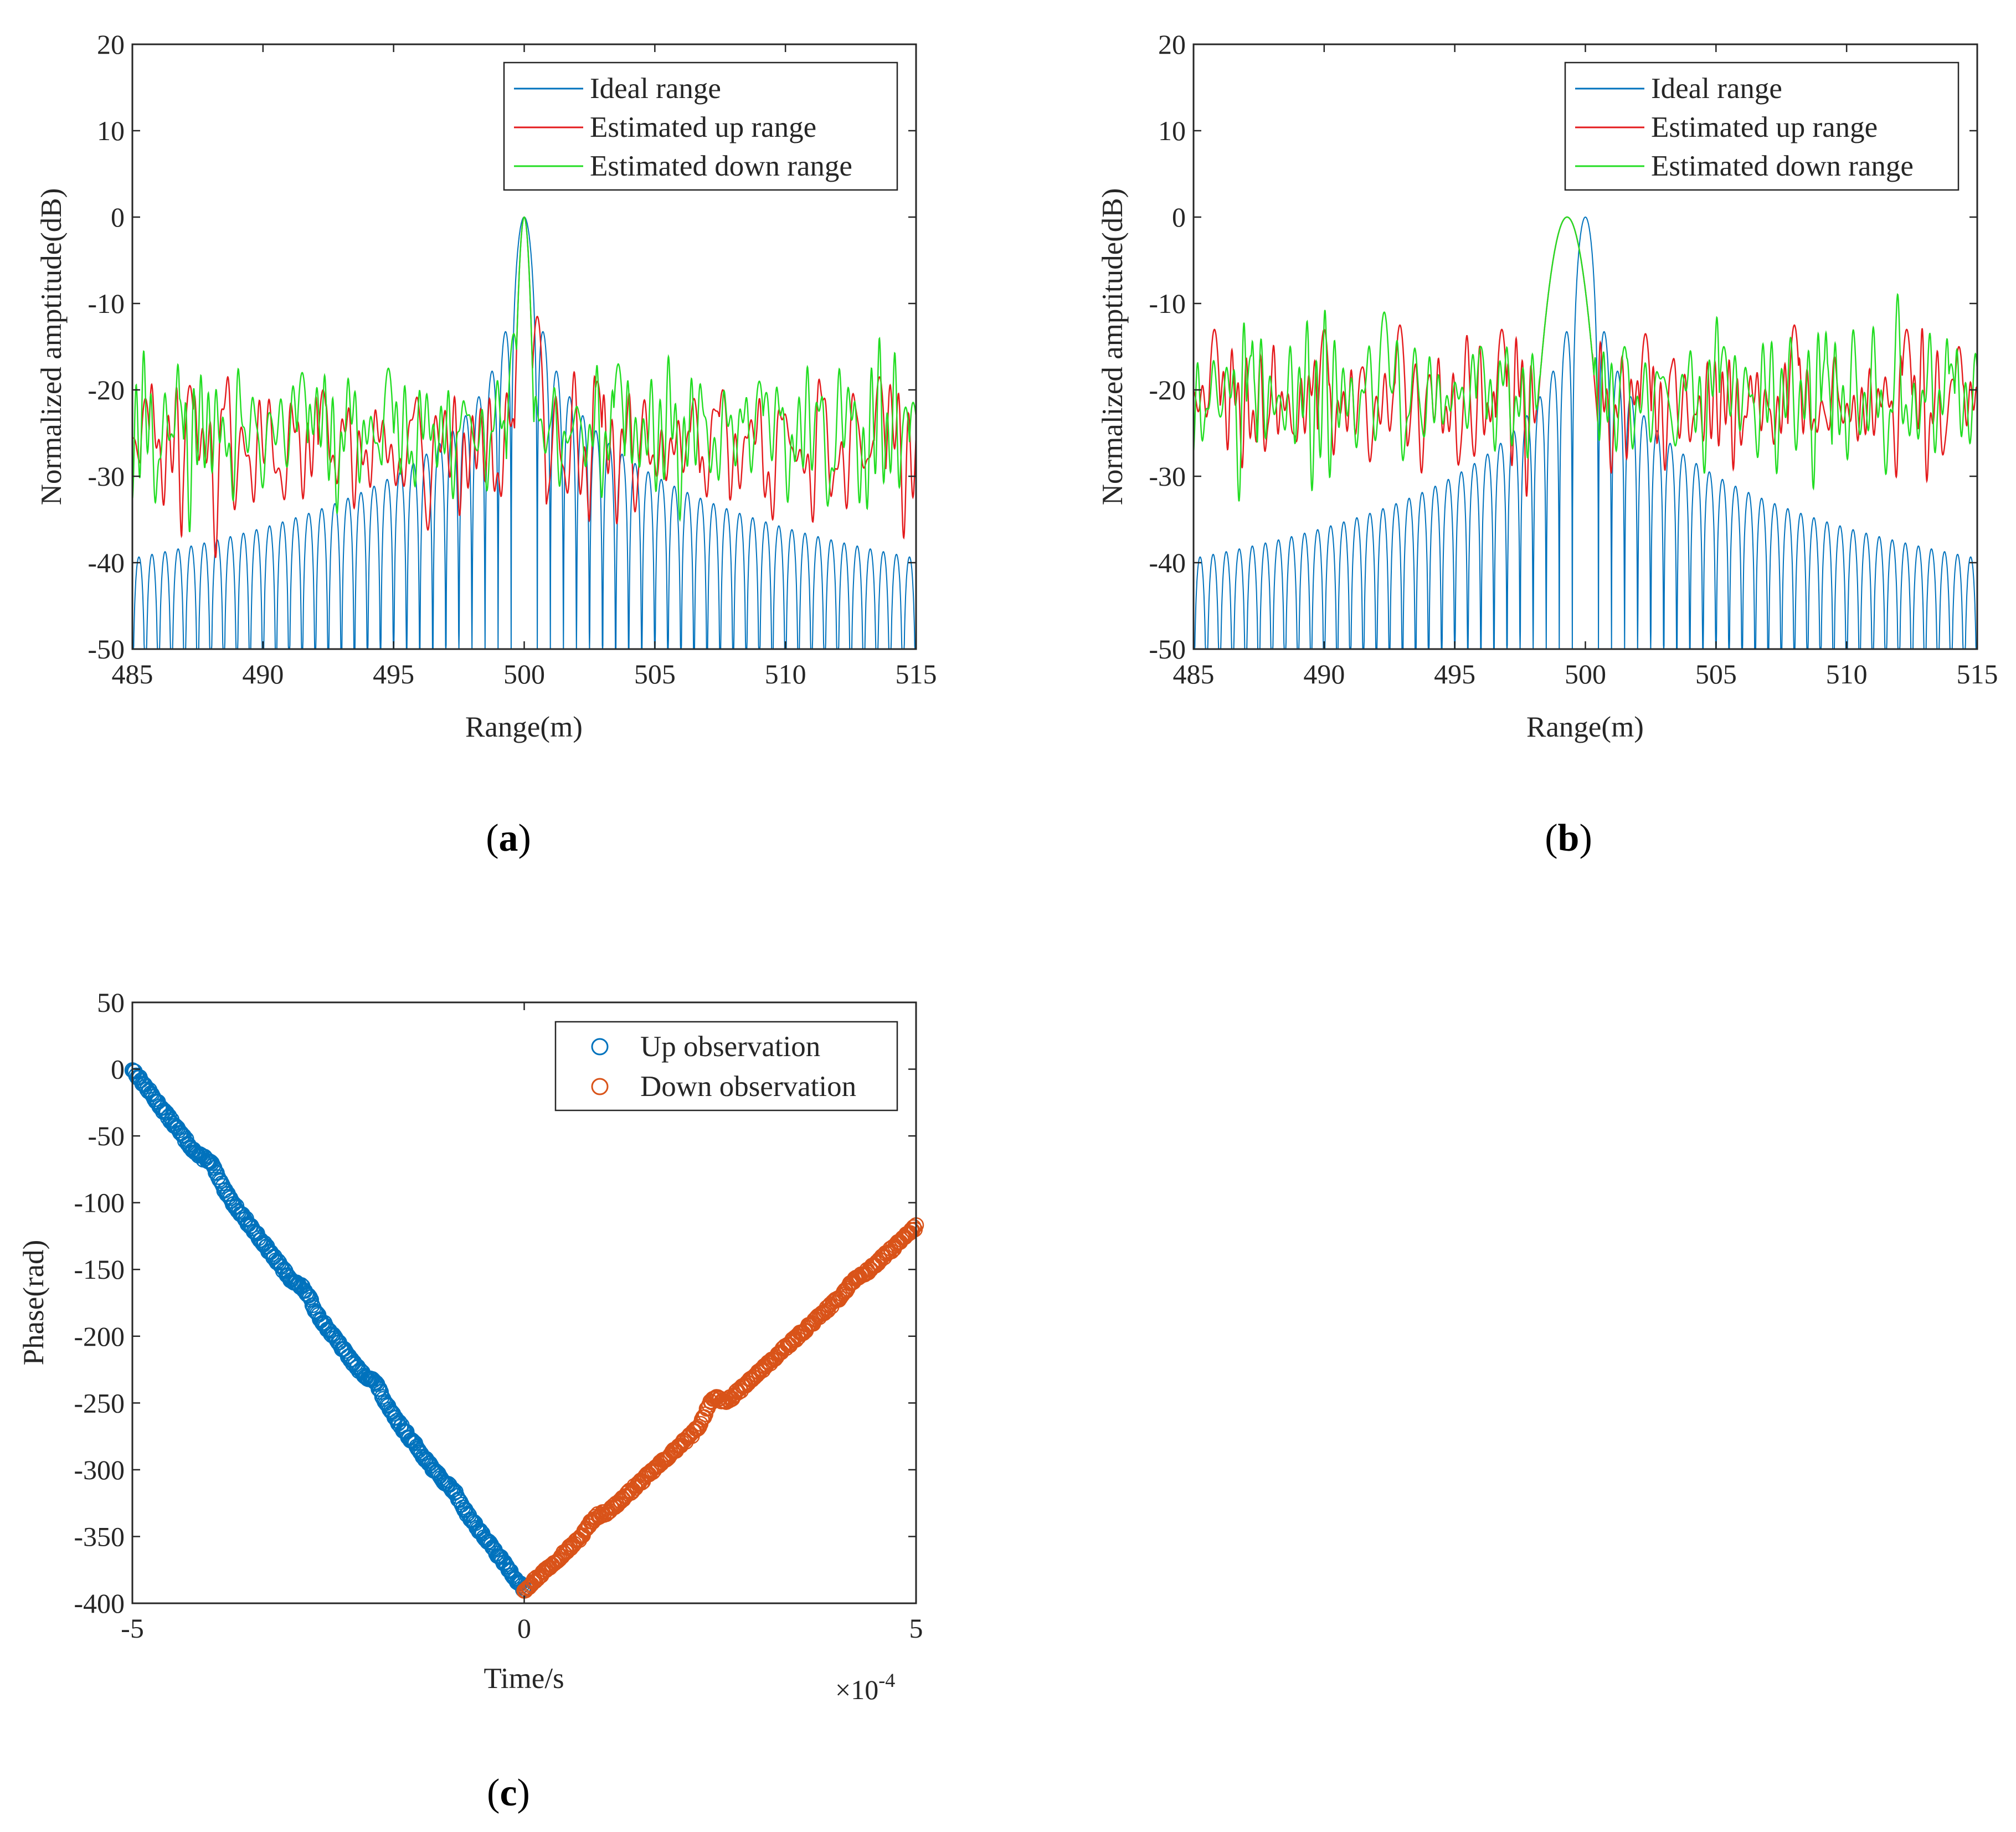  Describe the element at coordinates (524, 727) in the screenshot. I see `x-axis-label-a: Range(m)` at that location.